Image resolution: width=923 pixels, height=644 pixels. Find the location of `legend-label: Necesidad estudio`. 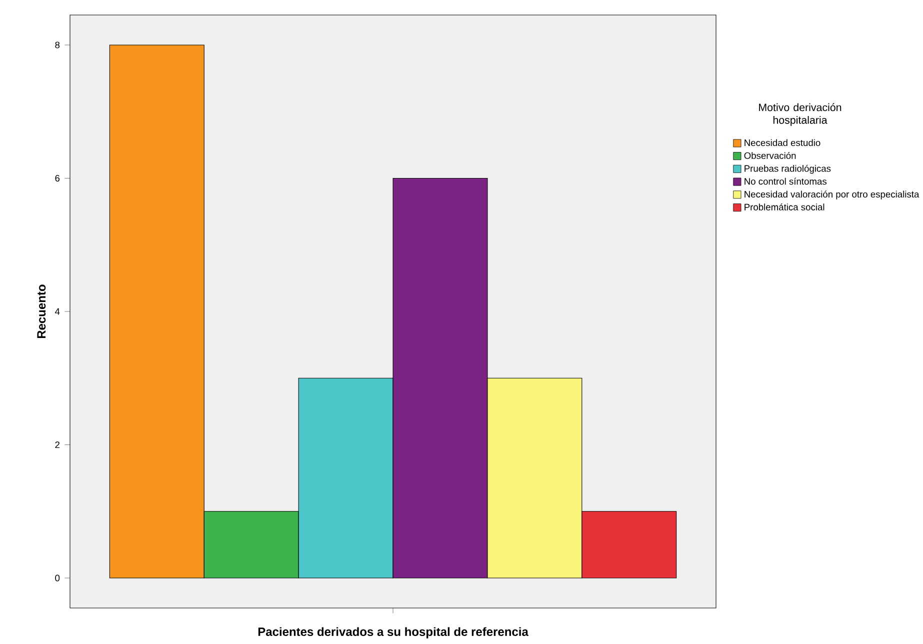

legend-label: Necesidad estudio is located at coordinates (782, 142).